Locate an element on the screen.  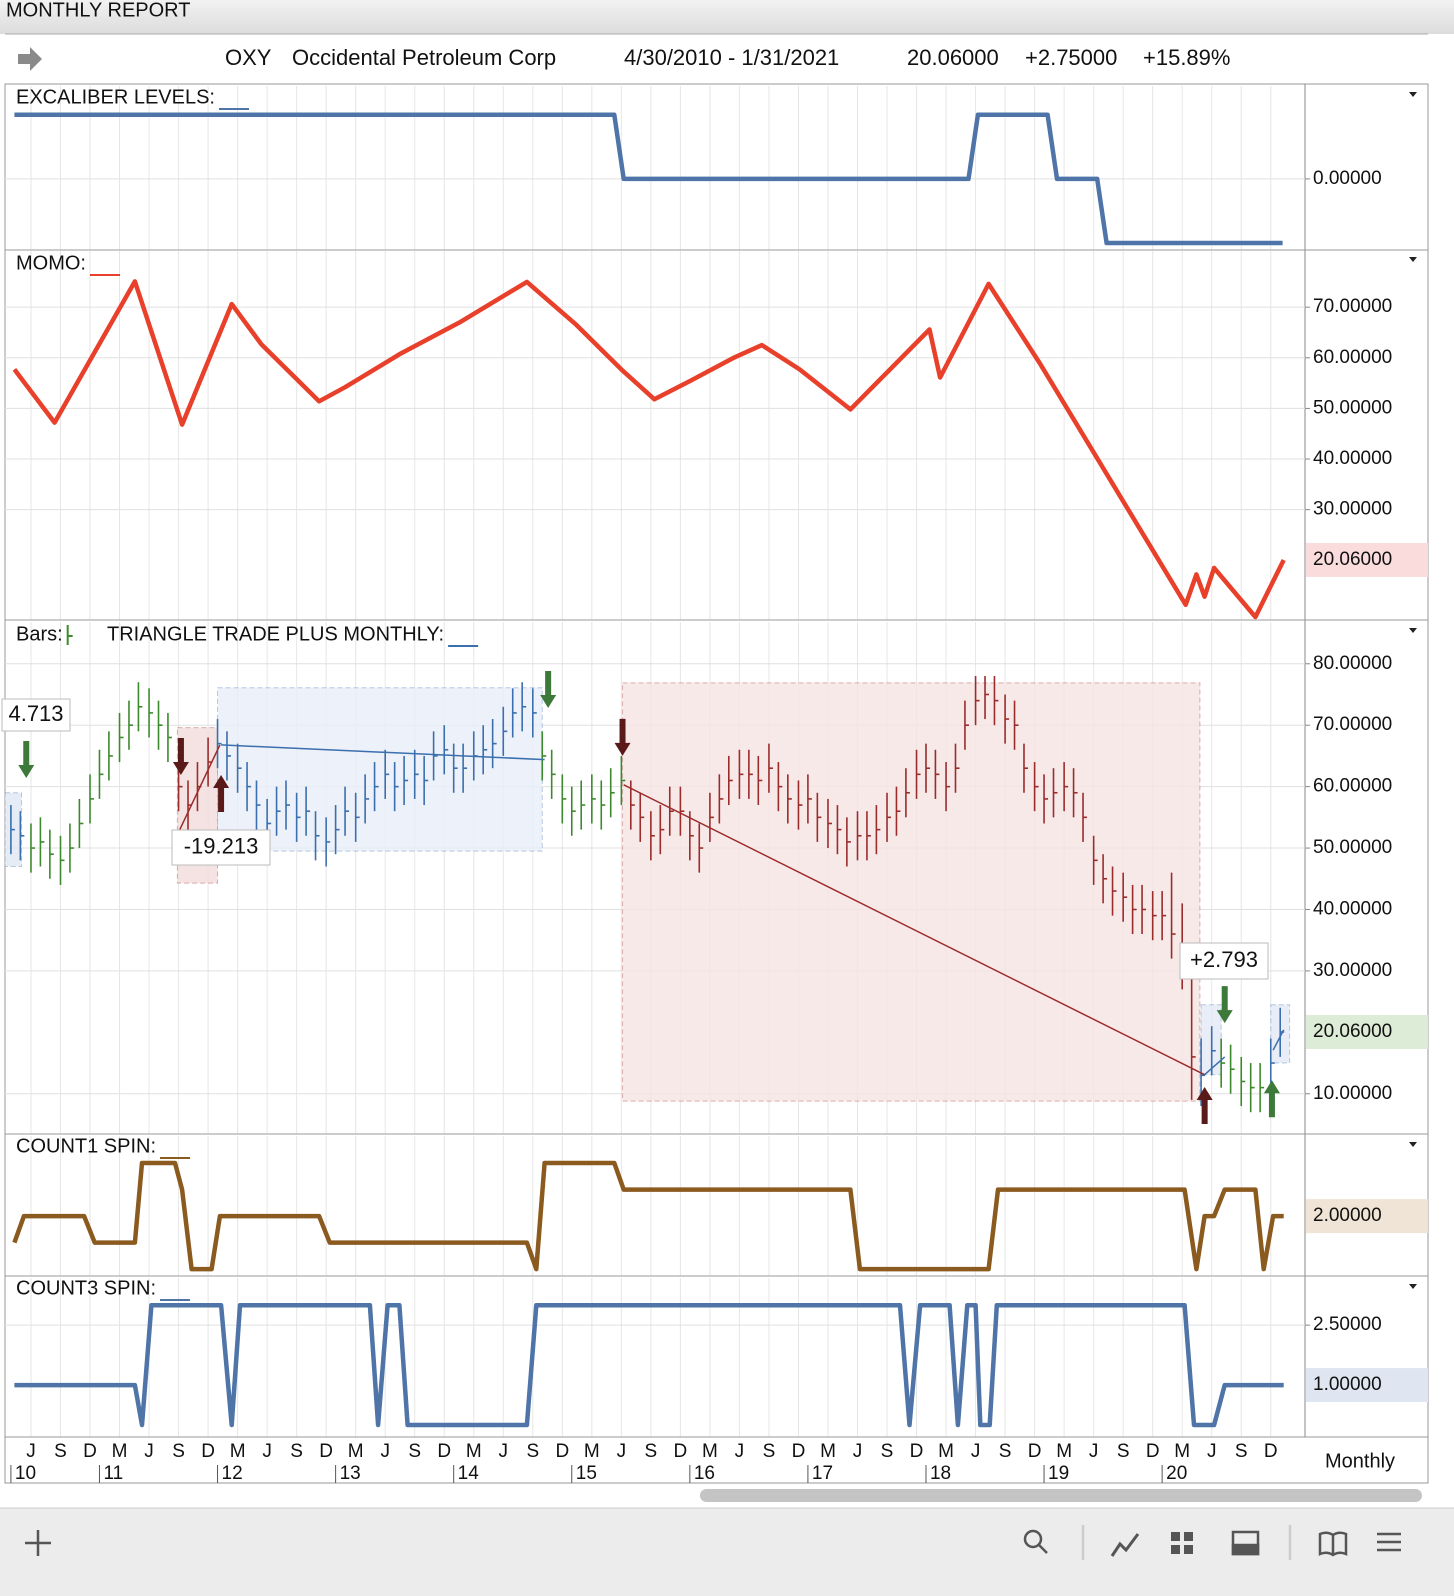
y-tick-label: 10.00000 is located at coordinates (1352, 1093).